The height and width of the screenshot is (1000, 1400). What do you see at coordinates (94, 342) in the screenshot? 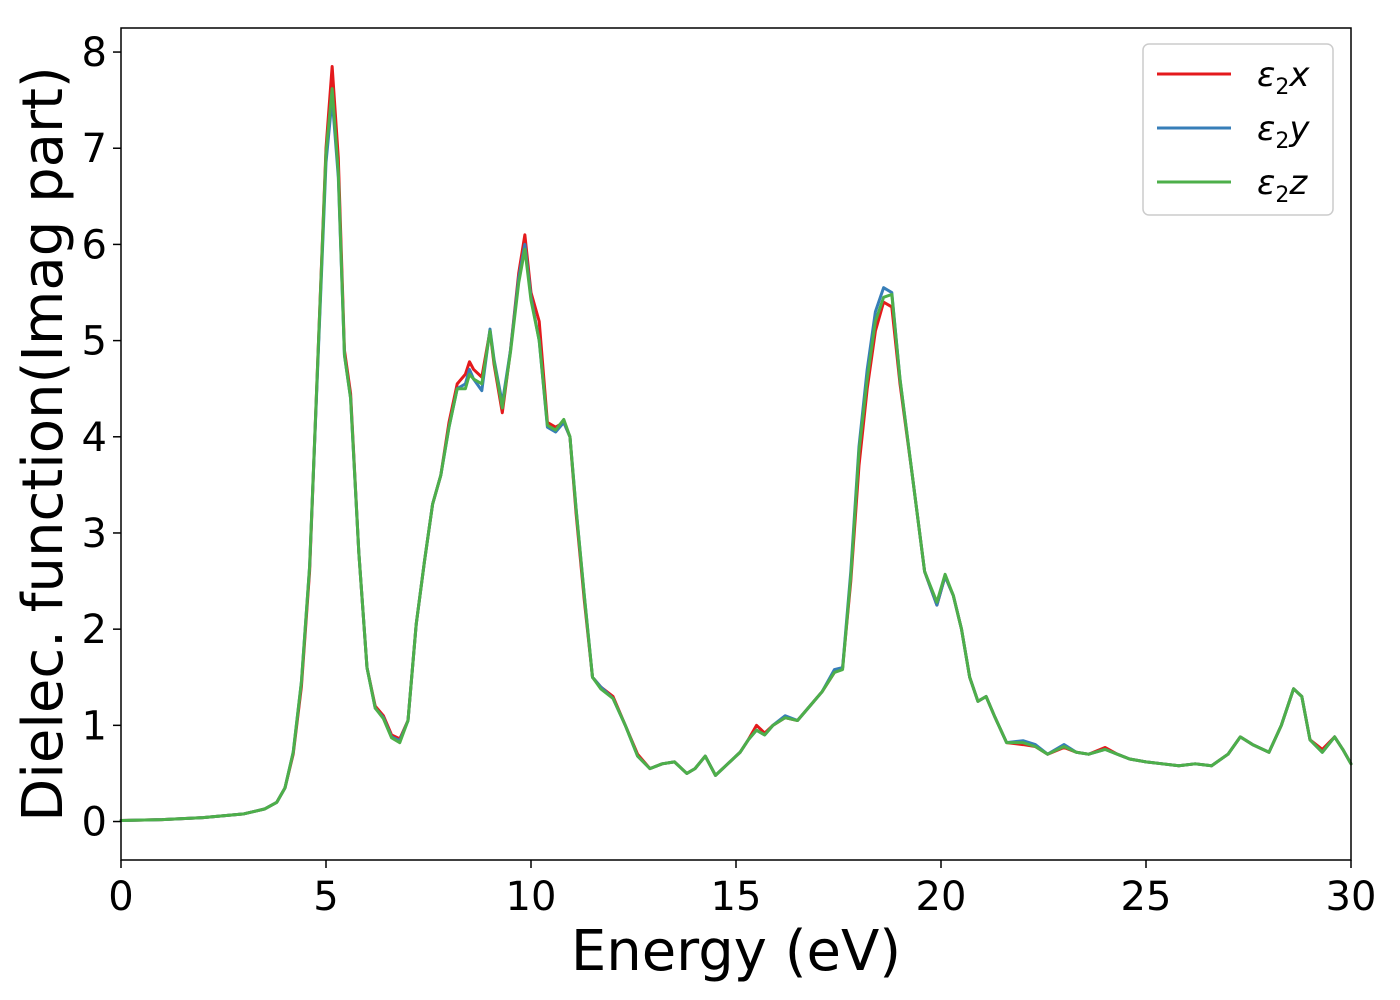
I see `y-tick-label: 5` at bounding box center [94, 342].